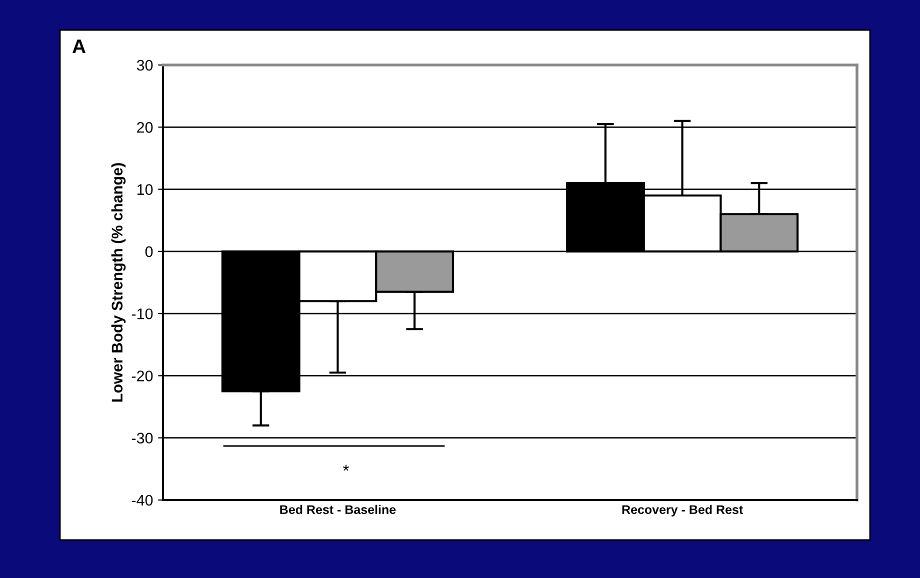 This screenshot has height=578, width=920. What do you see at coordinates (142, 438) in the screenshot?
I see `y-tick-label: -30` at bounding box center [142, 438].